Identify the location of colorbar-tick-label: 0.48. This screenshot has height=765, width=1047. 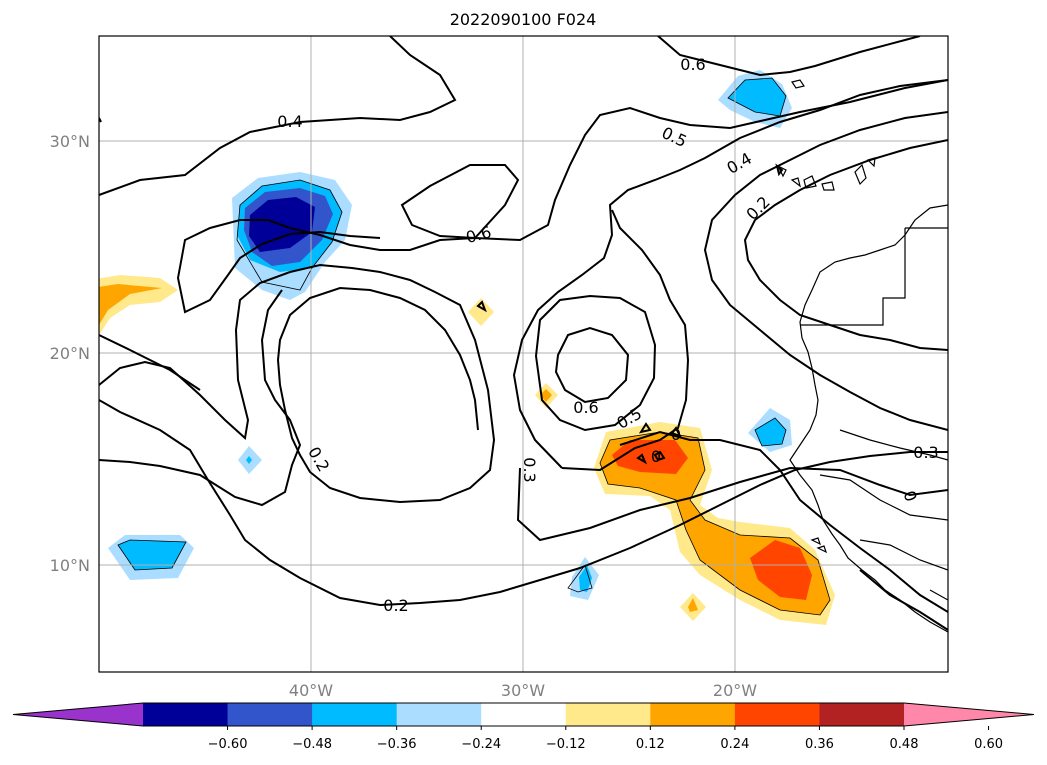
(904, 744).